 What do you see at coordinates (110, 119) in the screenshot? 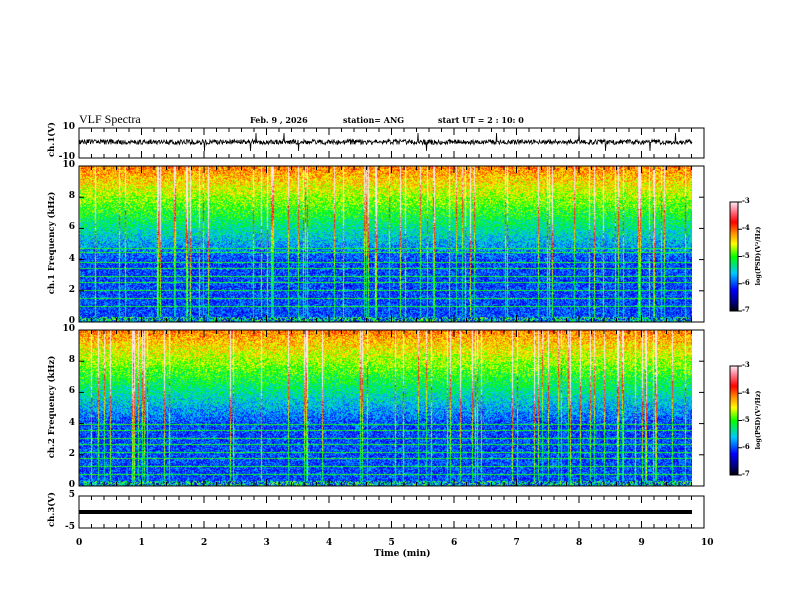
I see `plot-title: VLF Spectra` at bounding box center [110, 119].